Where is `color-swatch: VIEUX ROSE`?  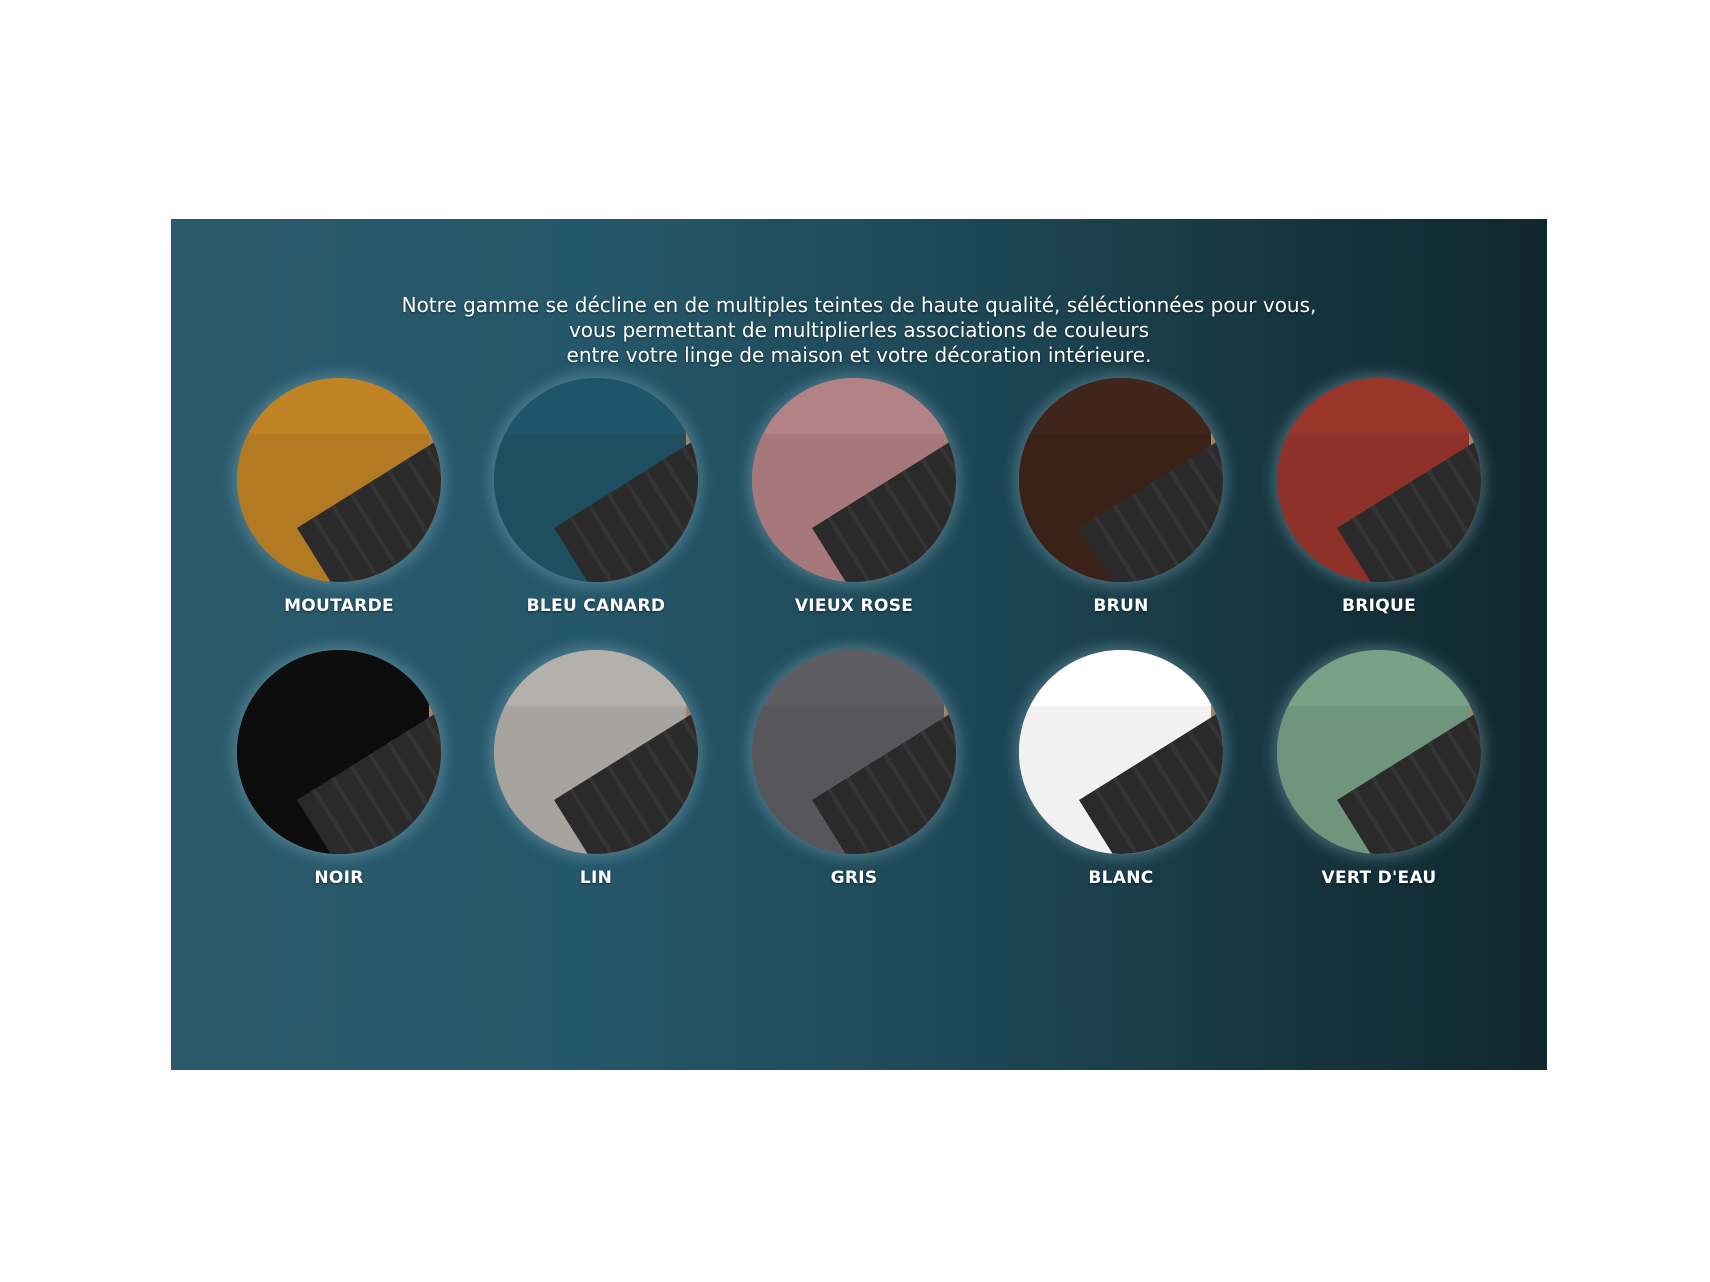 color-swatch: VIEUX ROSE is located at coordinates (854, 497).